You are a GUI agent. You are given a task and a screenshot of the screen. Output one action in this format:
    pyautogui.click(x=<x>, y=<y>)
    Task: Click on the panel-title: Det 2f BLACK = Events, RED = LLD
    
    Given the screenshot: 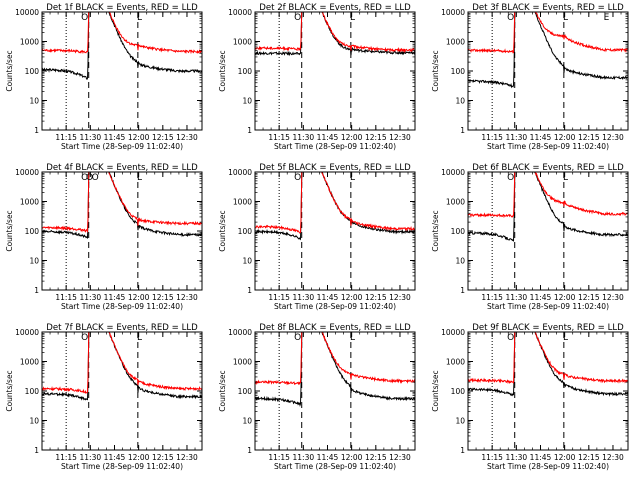 What is the action you would take?
    pyautogui.click(x=335, y=8)
    